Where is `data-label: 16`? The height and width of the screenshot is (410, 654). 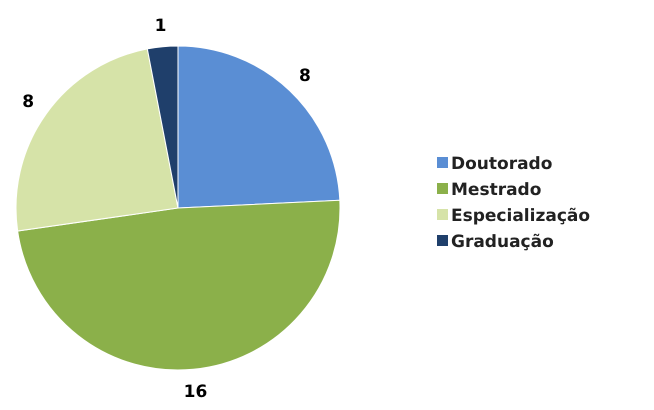 data-label: 16 is located at coordinates (196, 392).